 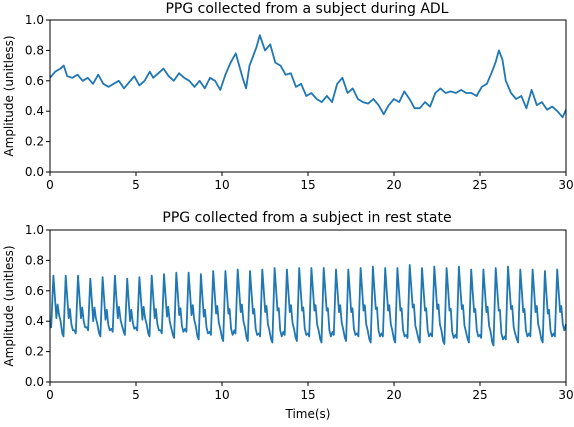 I want to click on chart-adl-title: PPG collected from a subject during ADL, so click(x=306, y=9).